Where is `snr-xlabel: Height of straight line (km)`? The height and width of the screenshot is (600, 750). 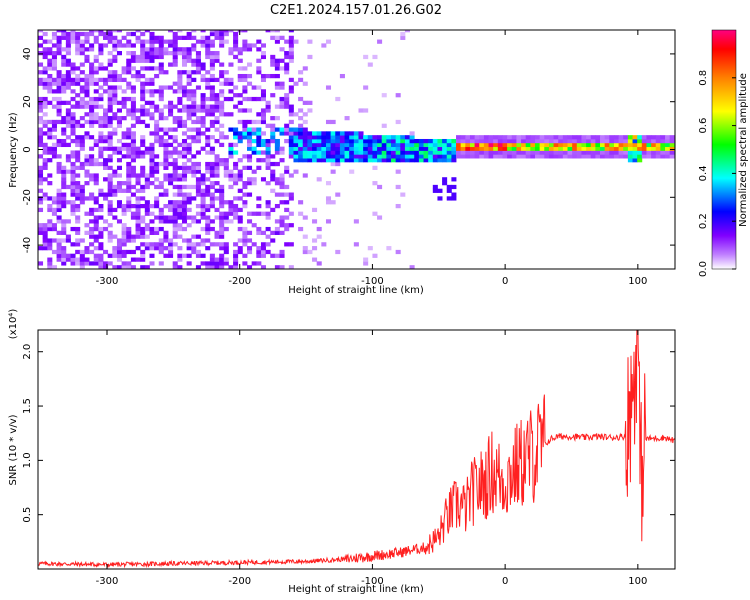 snr-xlabel: Height of straight line (km) is located at coordinates (356, 589).